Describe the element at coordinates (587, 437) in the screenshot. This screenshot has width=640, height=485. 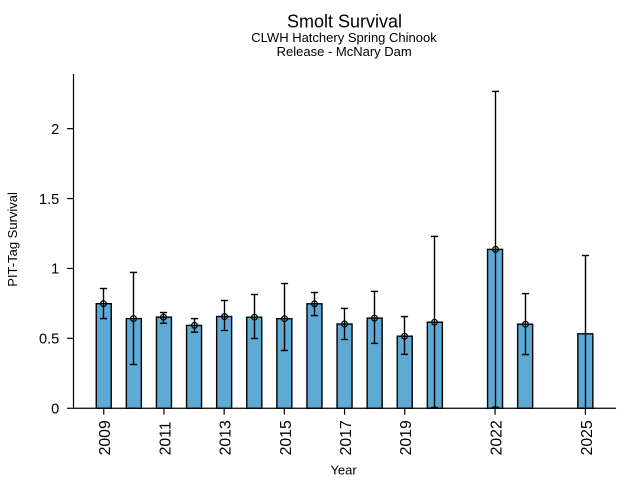
I see `svg-text: 2025` at that location.